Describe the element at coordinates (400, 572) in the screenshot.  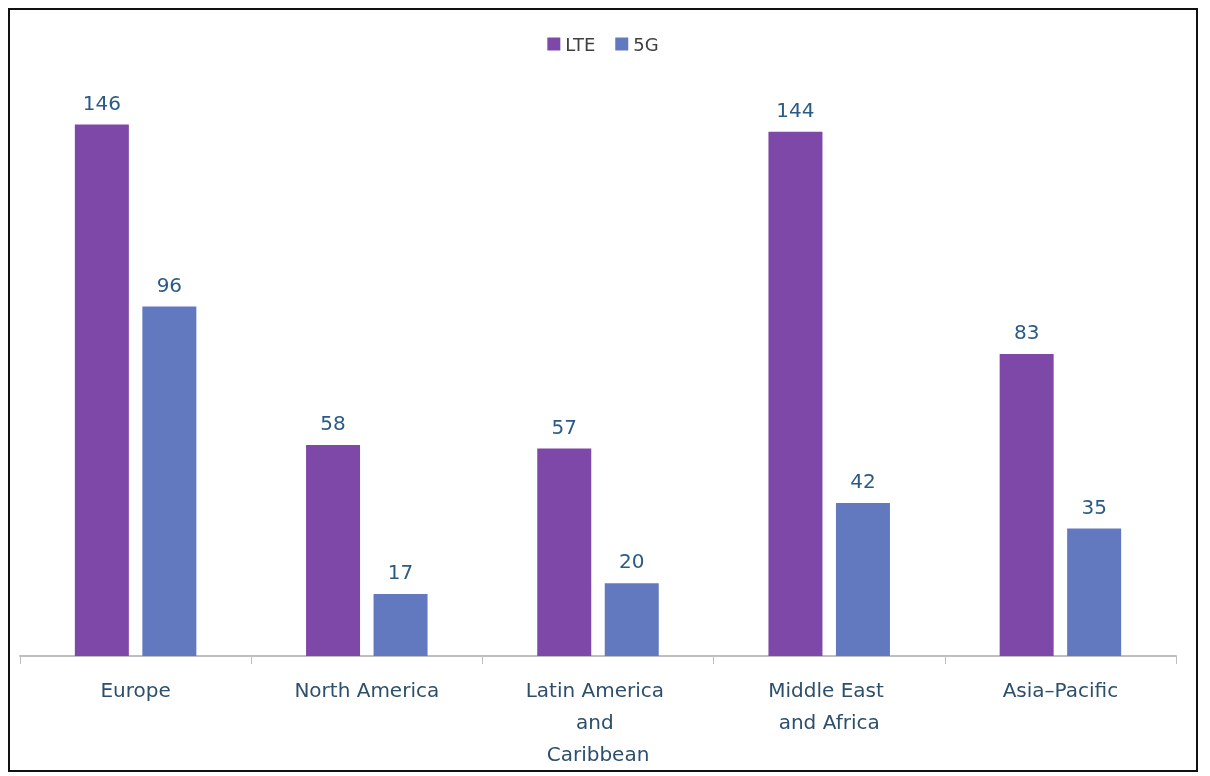
I see `data-label: 17` at that location.